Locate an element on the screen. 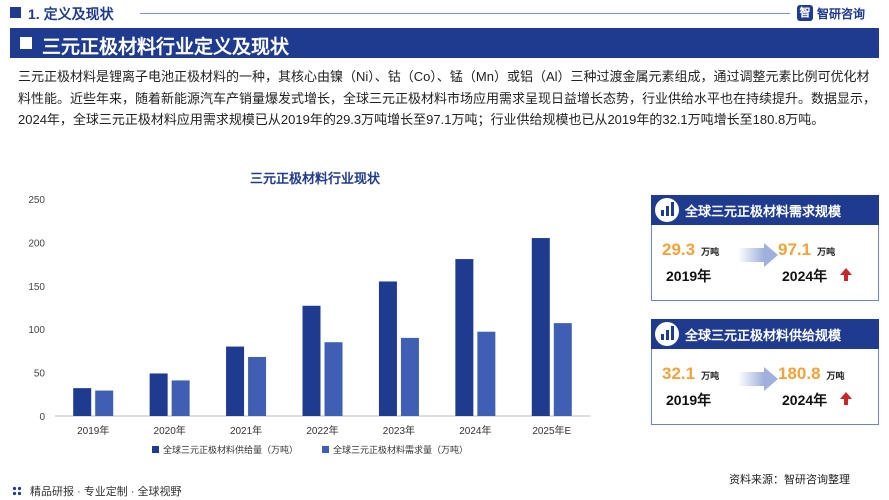 The width and height of the screenshot is (889, 500). demand-card-title: 全球三元正极材料需求规模 is located at coordinates (763, 211).